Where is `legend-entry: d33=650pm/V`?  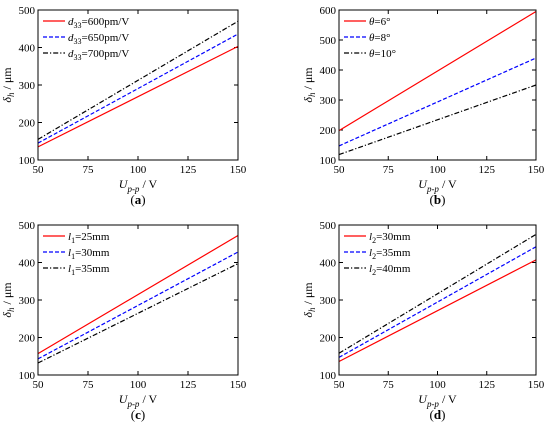 legend-entry: d33=650pm/V is located at coordinates (98, 39).